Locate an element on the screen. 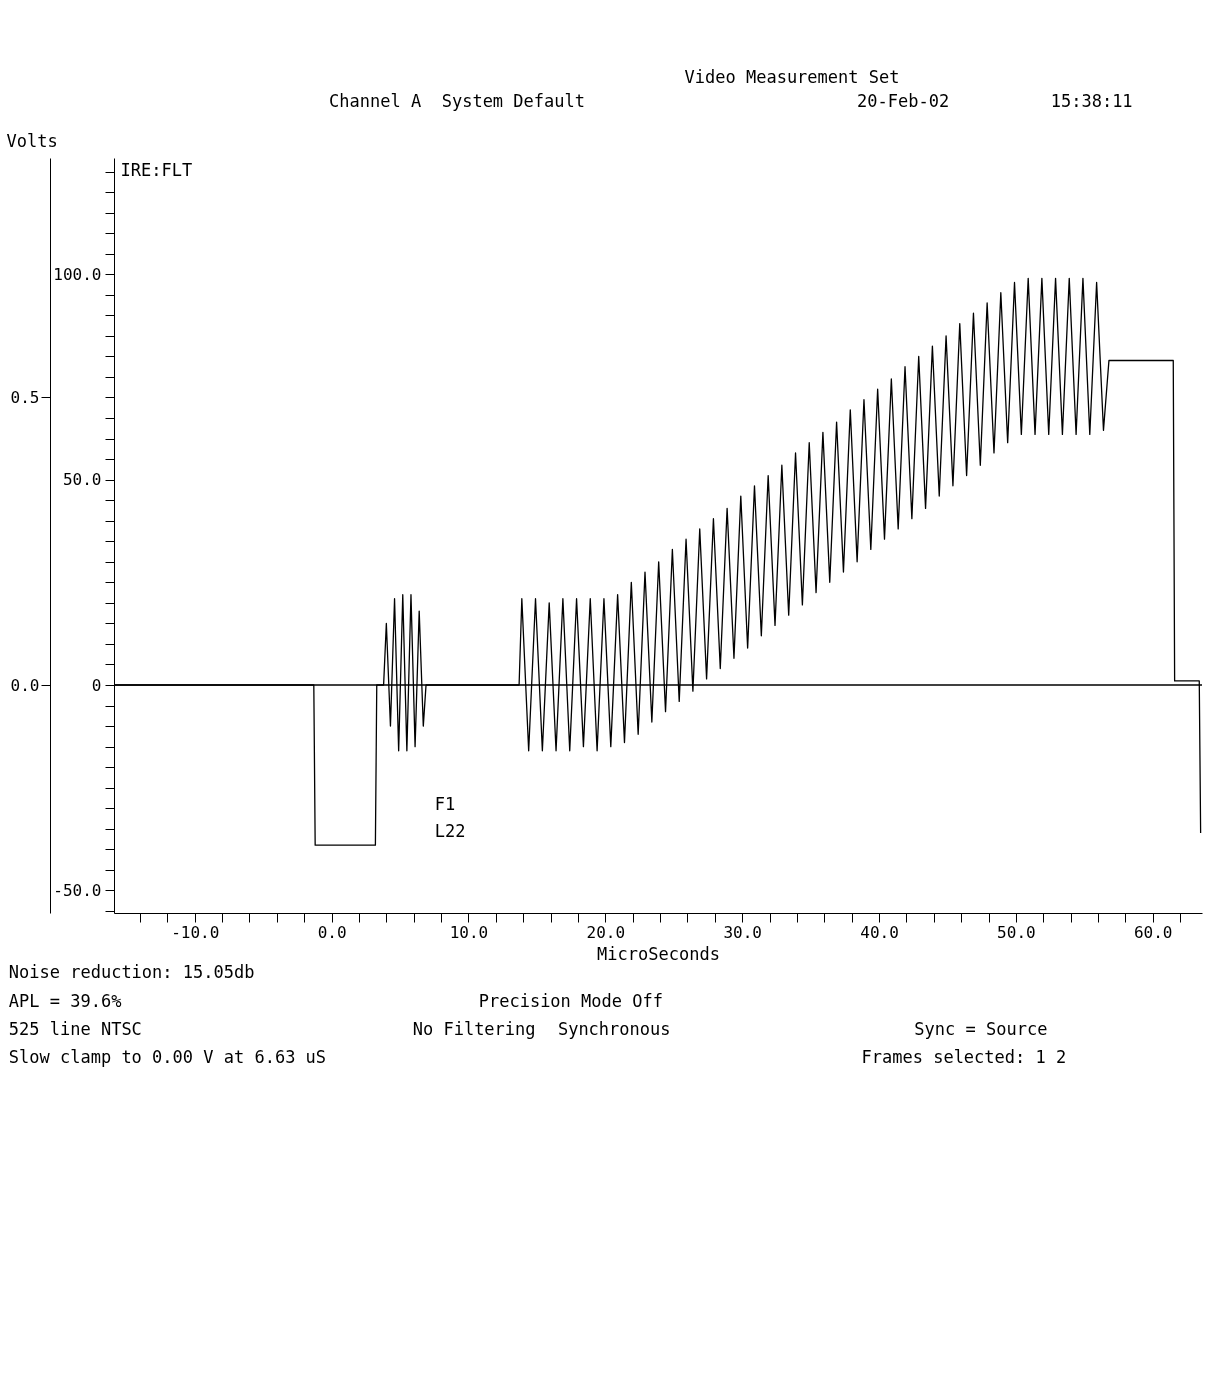 This screenshot has height=1374, width=1225. text: 15:38:11 is located at coordinates (1091, 101).